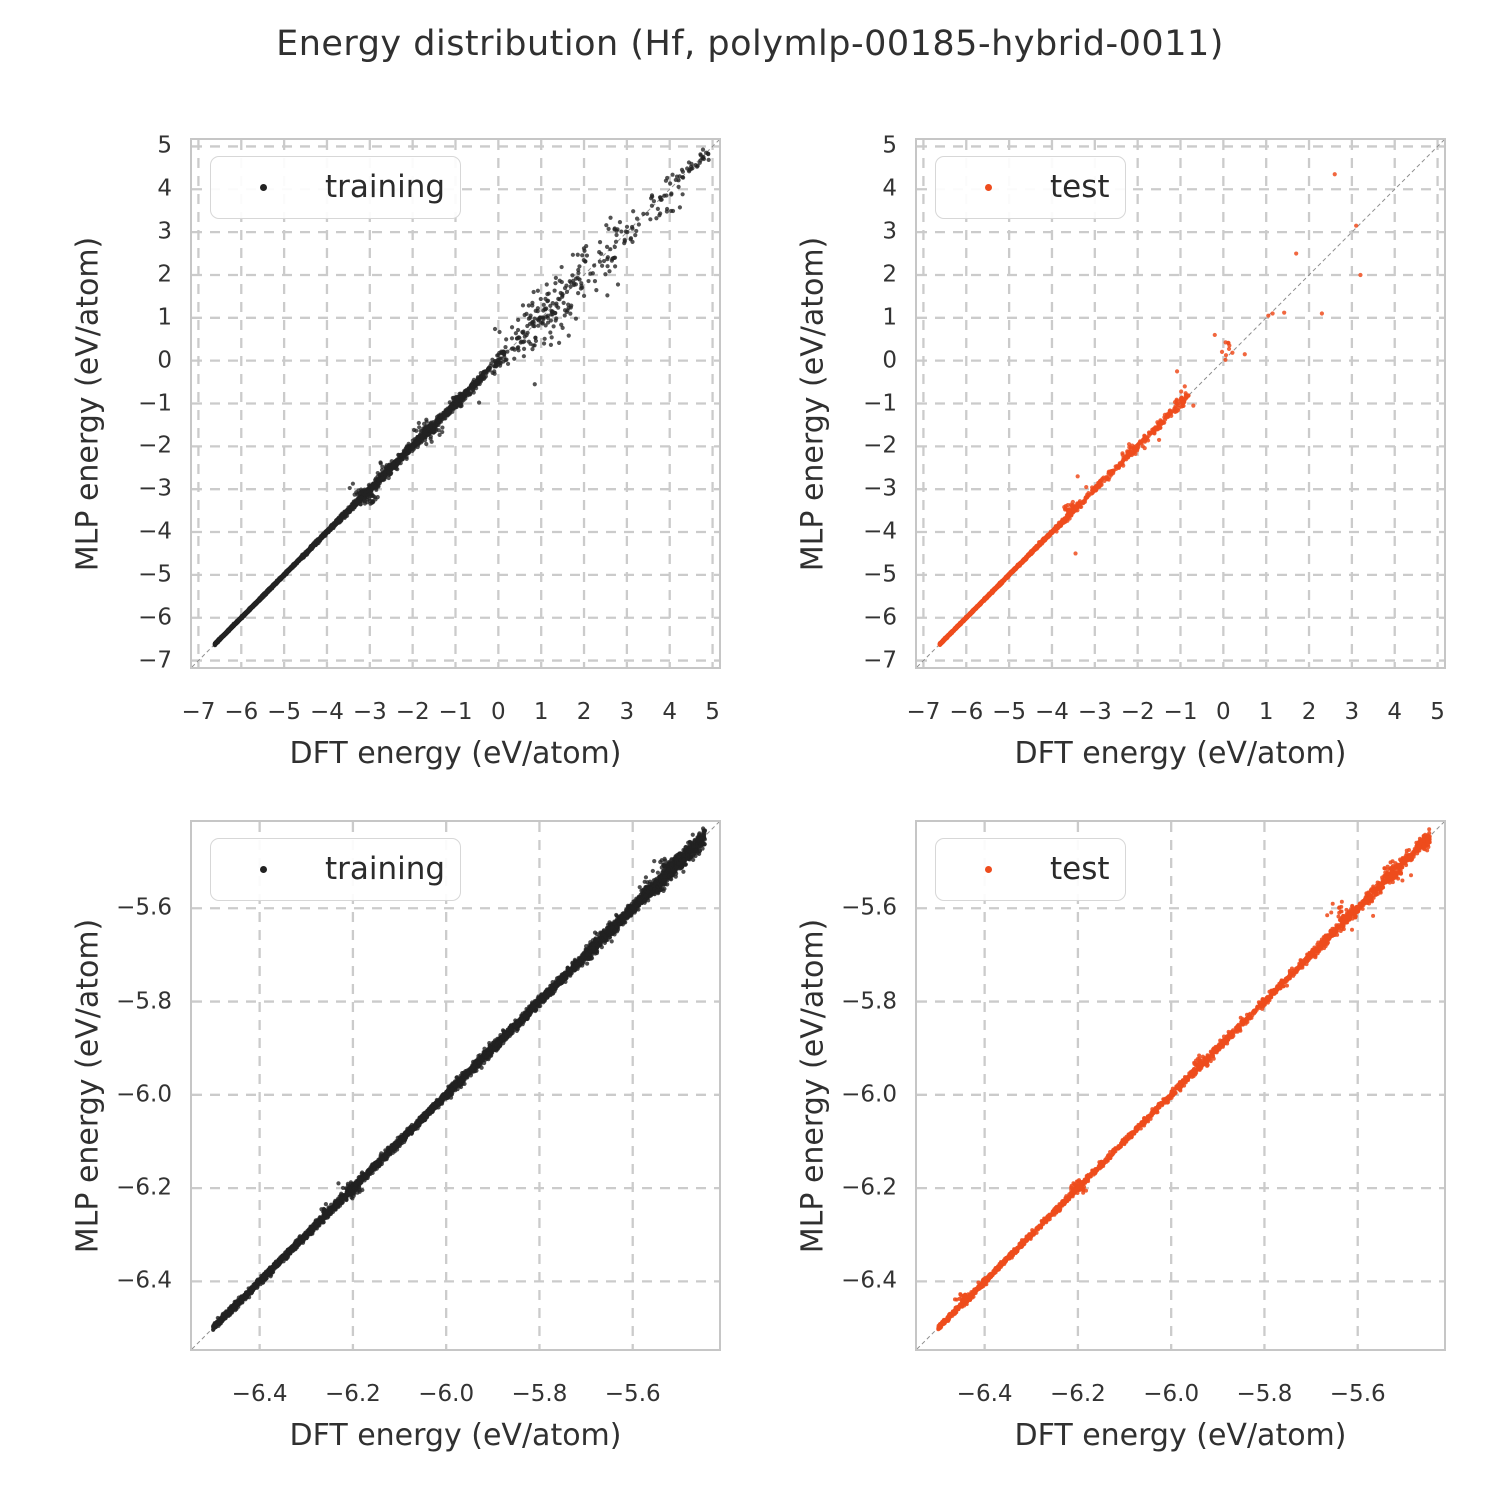 Image resolution: width=1500 pixels, height=1500 pixels. What do you see at coordinates (1180, 403) in the screenshot?
I see `scatter-canvas-test-full` at bounding box center [1180, 403].